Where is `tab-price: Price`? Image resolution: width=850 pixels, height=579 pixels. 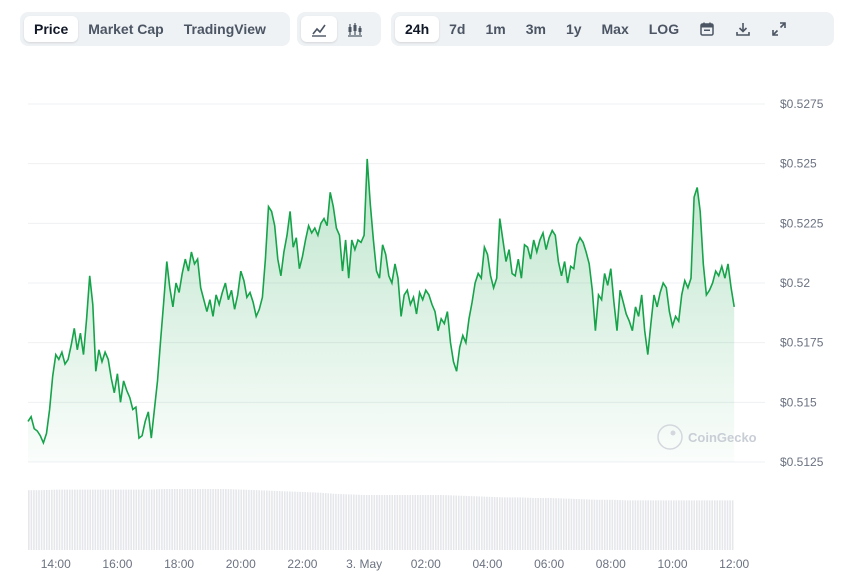 tab-price: Price is located at coordinates (51, 29).